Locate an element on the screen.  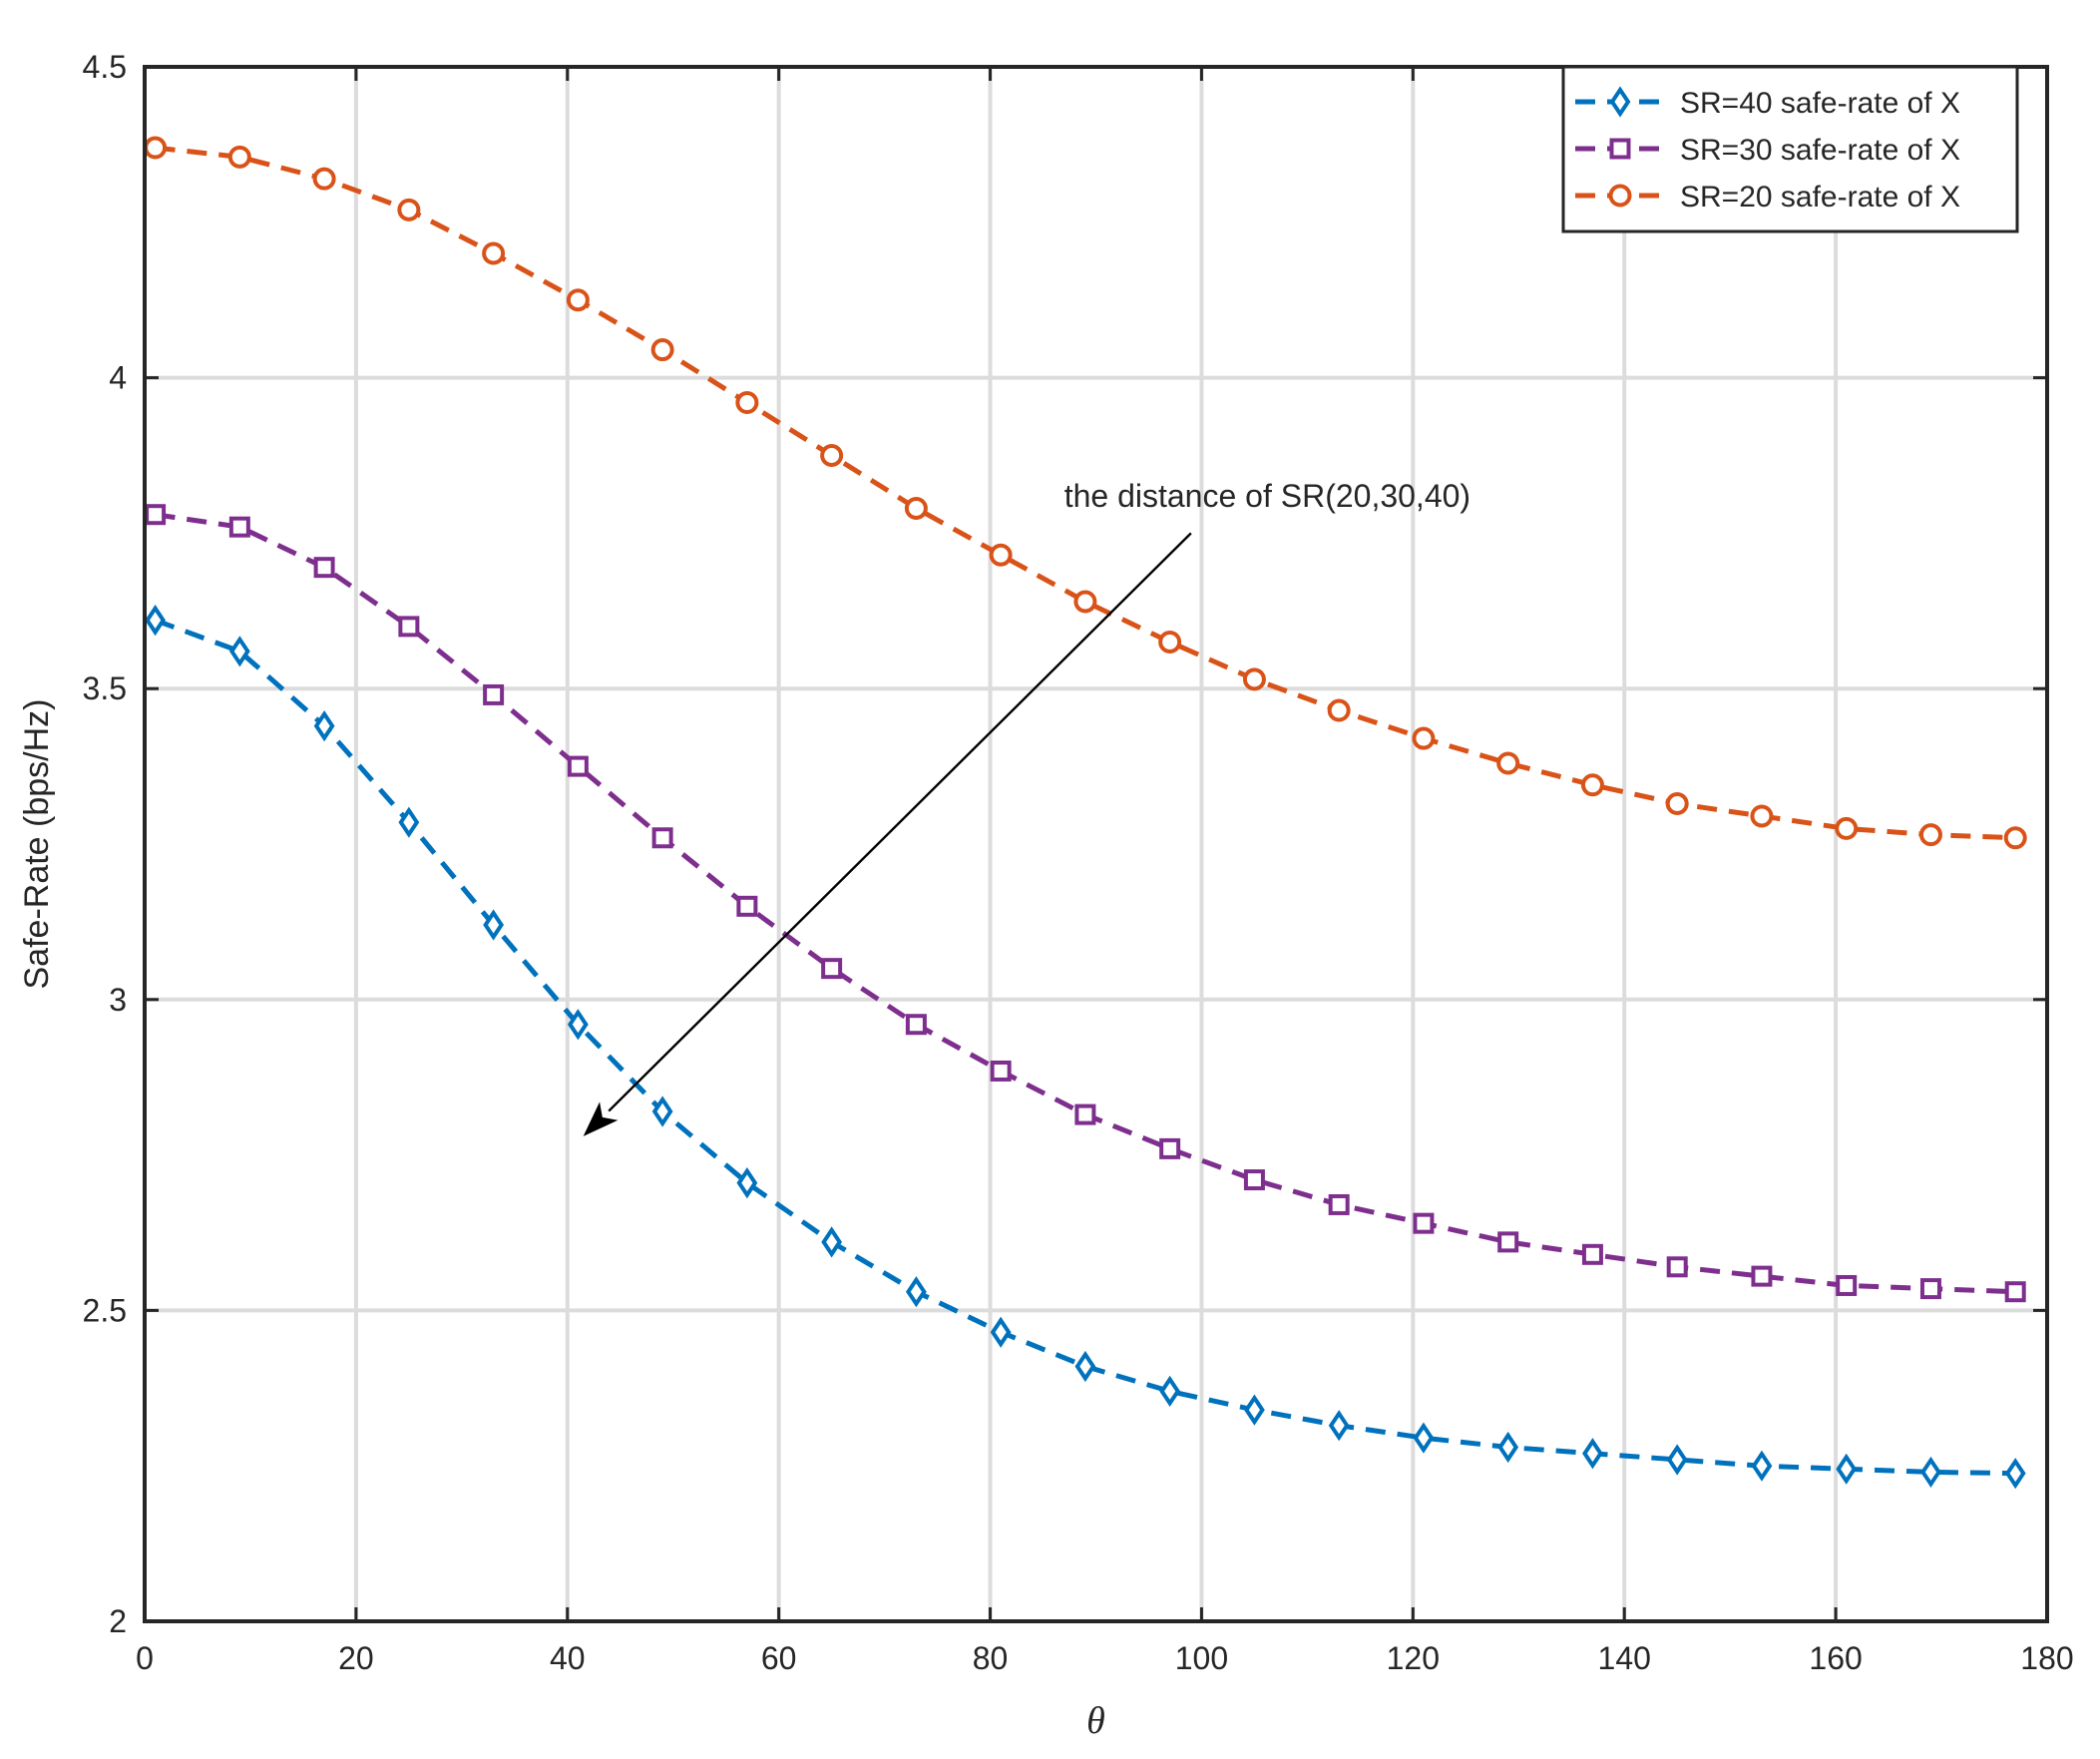
y-tick-label: 2 is located at coordinates (118, 1621).